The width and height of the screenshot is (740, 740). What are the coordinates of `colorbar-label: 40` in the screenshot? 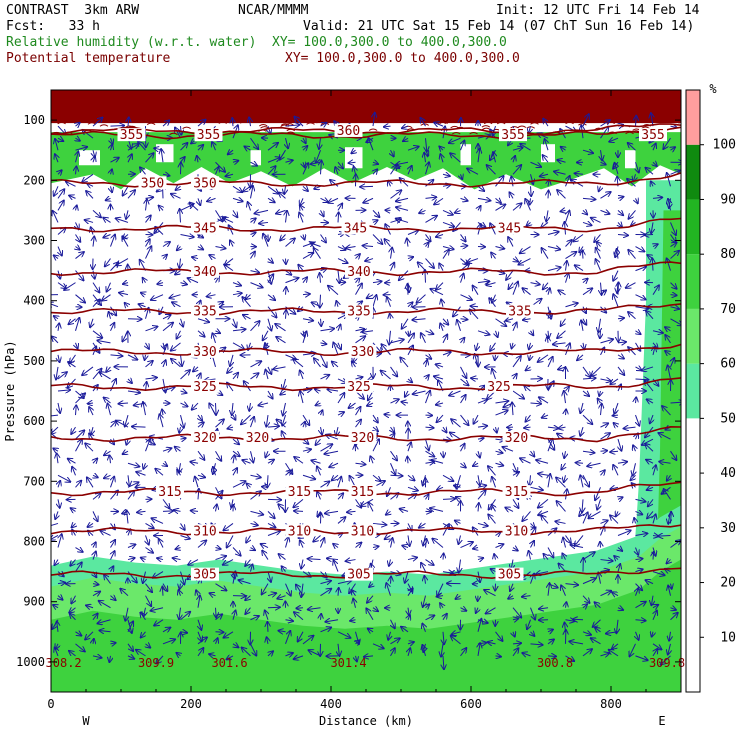 It's located at (728, 473).